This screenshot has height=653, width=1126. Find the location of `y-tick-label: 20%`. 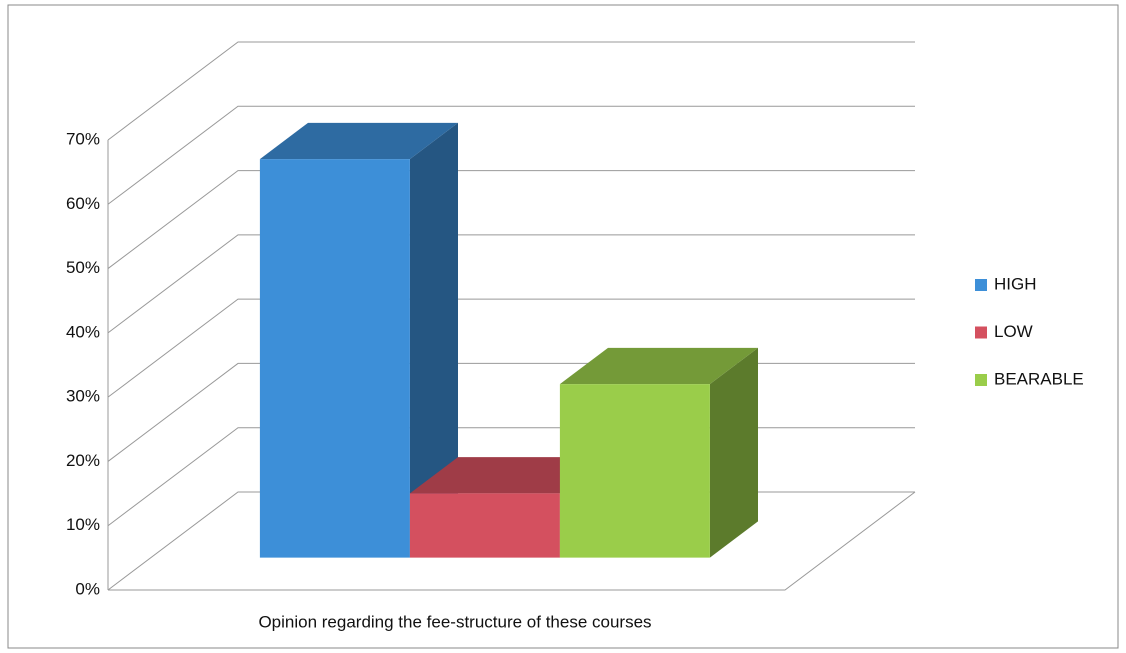

y-tick-label: 20% is located at coordinates (83, 460).